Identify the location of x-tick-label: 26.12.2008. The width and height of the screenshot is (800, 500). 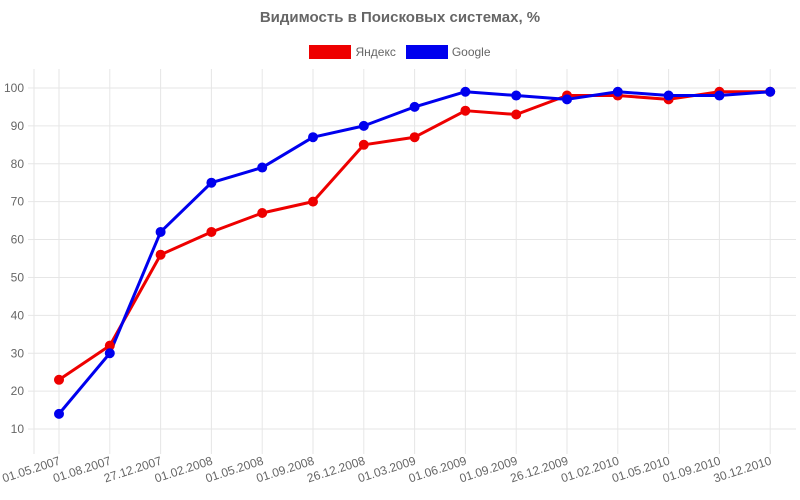
(336, 469).